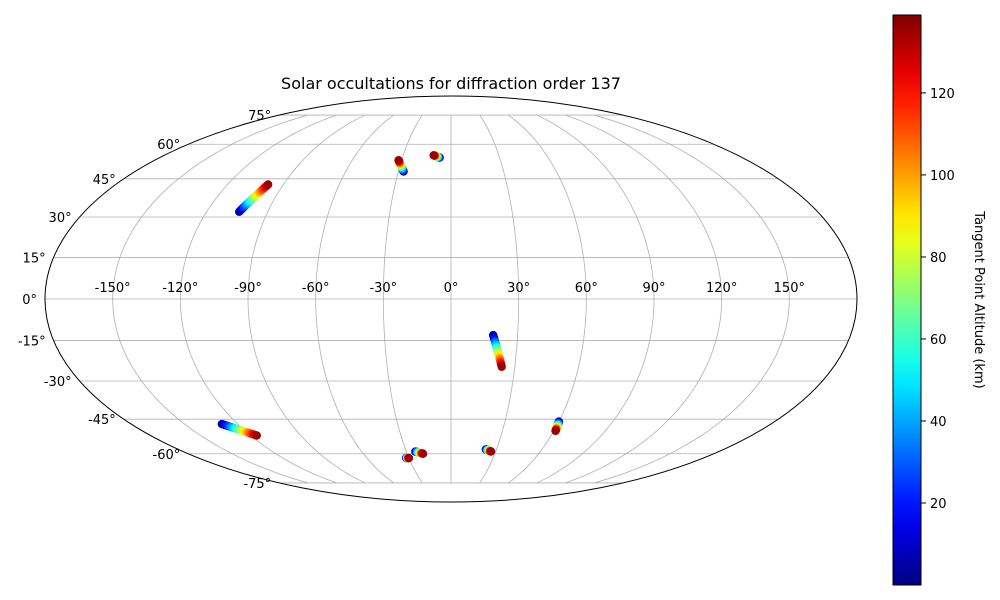  Describe the element at coordinates (789, 288) in the screenshot. I see `longitude-tick-label: 150°` at that location.